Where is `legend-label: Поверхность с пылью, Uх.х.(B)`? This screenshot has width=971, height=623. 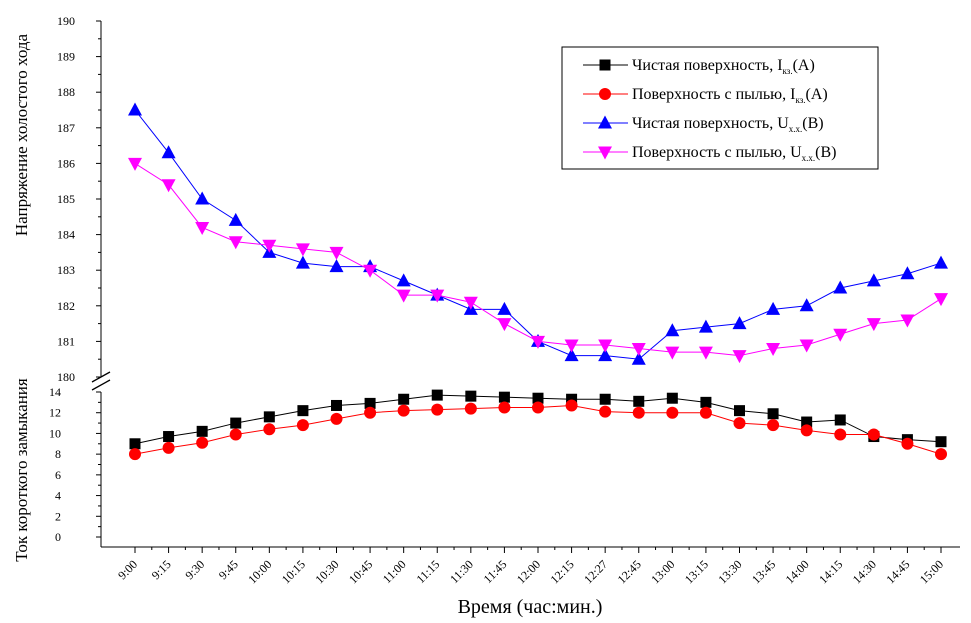 legend-label: Поверхность с пылью, Uх.х.(B) is located at coordinates (734, 153).